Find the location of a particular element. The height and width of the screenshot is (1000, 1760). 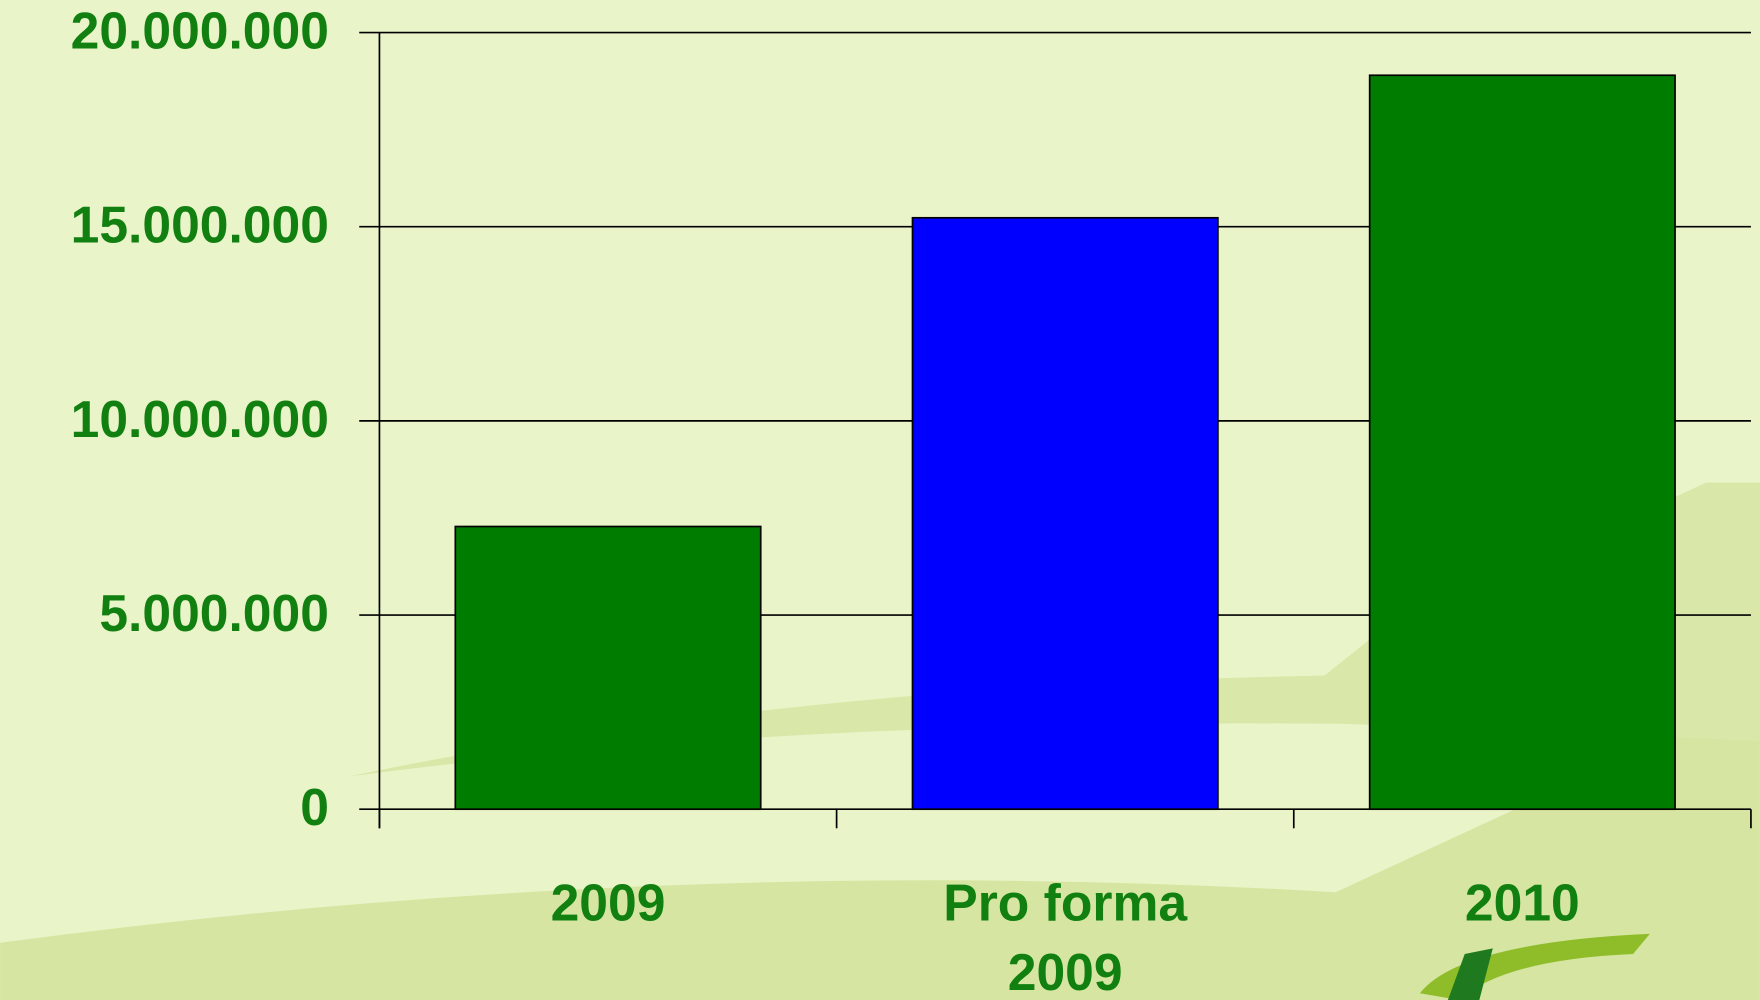

x-tick-label: 2010 is located at coordinates (1522, 902).